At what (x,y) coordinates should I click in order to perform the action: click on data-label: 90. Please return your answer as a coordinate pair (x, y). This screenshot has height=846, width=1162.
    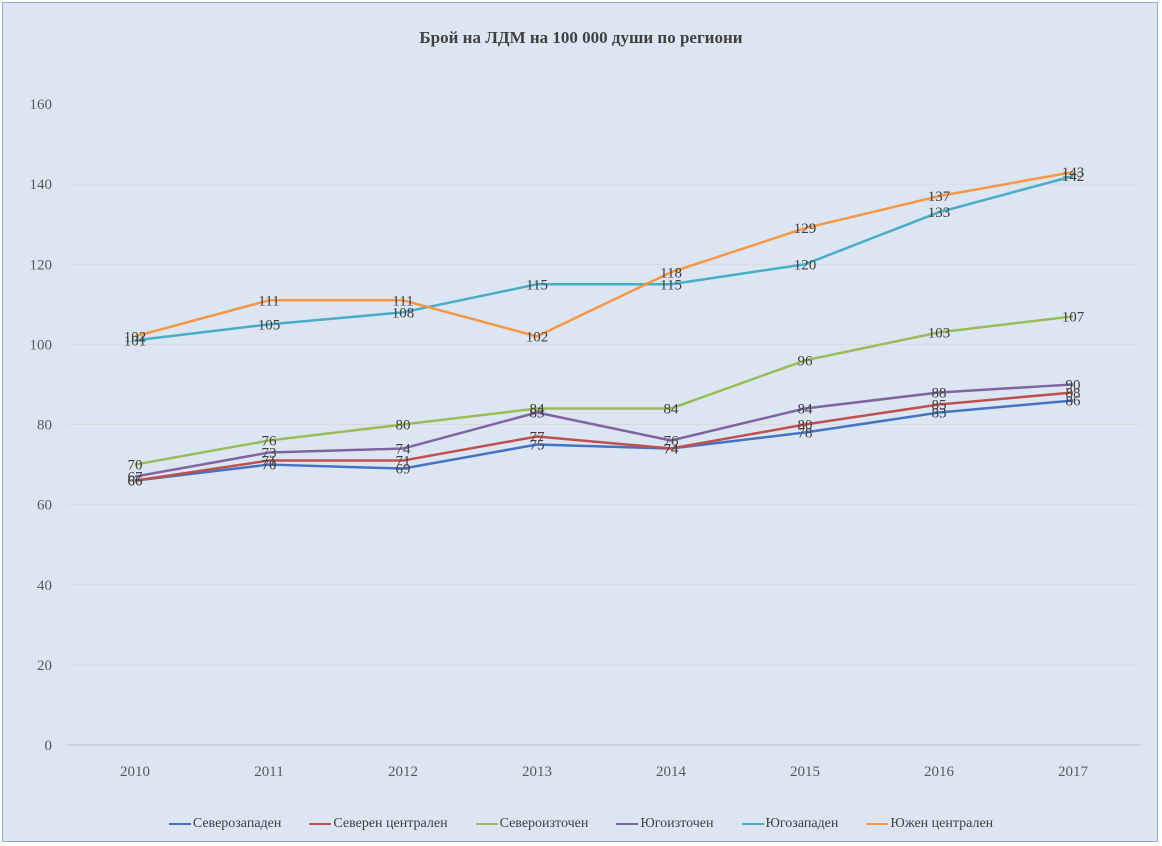
    Looking at the image, I should click on (1073, 385).